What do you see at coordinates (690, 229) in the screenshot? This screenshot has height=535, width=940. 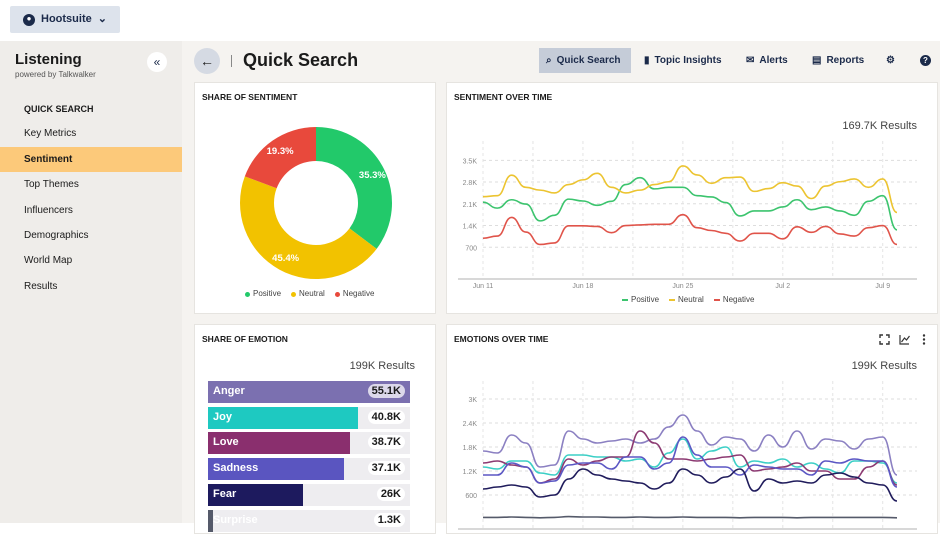 I see `series-line-negative` at bounding box center [690, 229].